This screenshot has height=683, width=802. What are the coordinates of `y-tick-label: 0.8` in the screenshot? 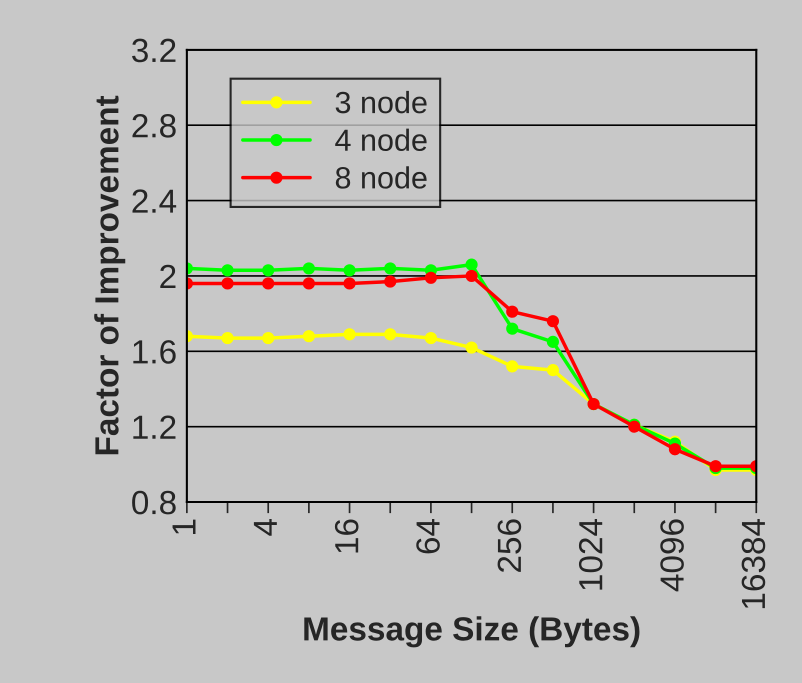 It's located at (154, 502).